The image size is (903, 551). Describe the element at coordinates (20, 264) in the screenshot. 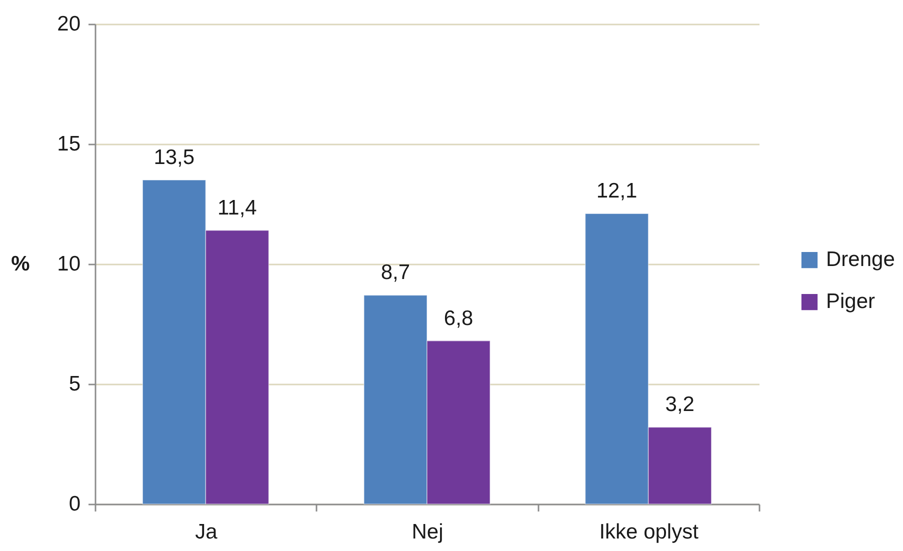

I see `y-axis-title: %` at that location.